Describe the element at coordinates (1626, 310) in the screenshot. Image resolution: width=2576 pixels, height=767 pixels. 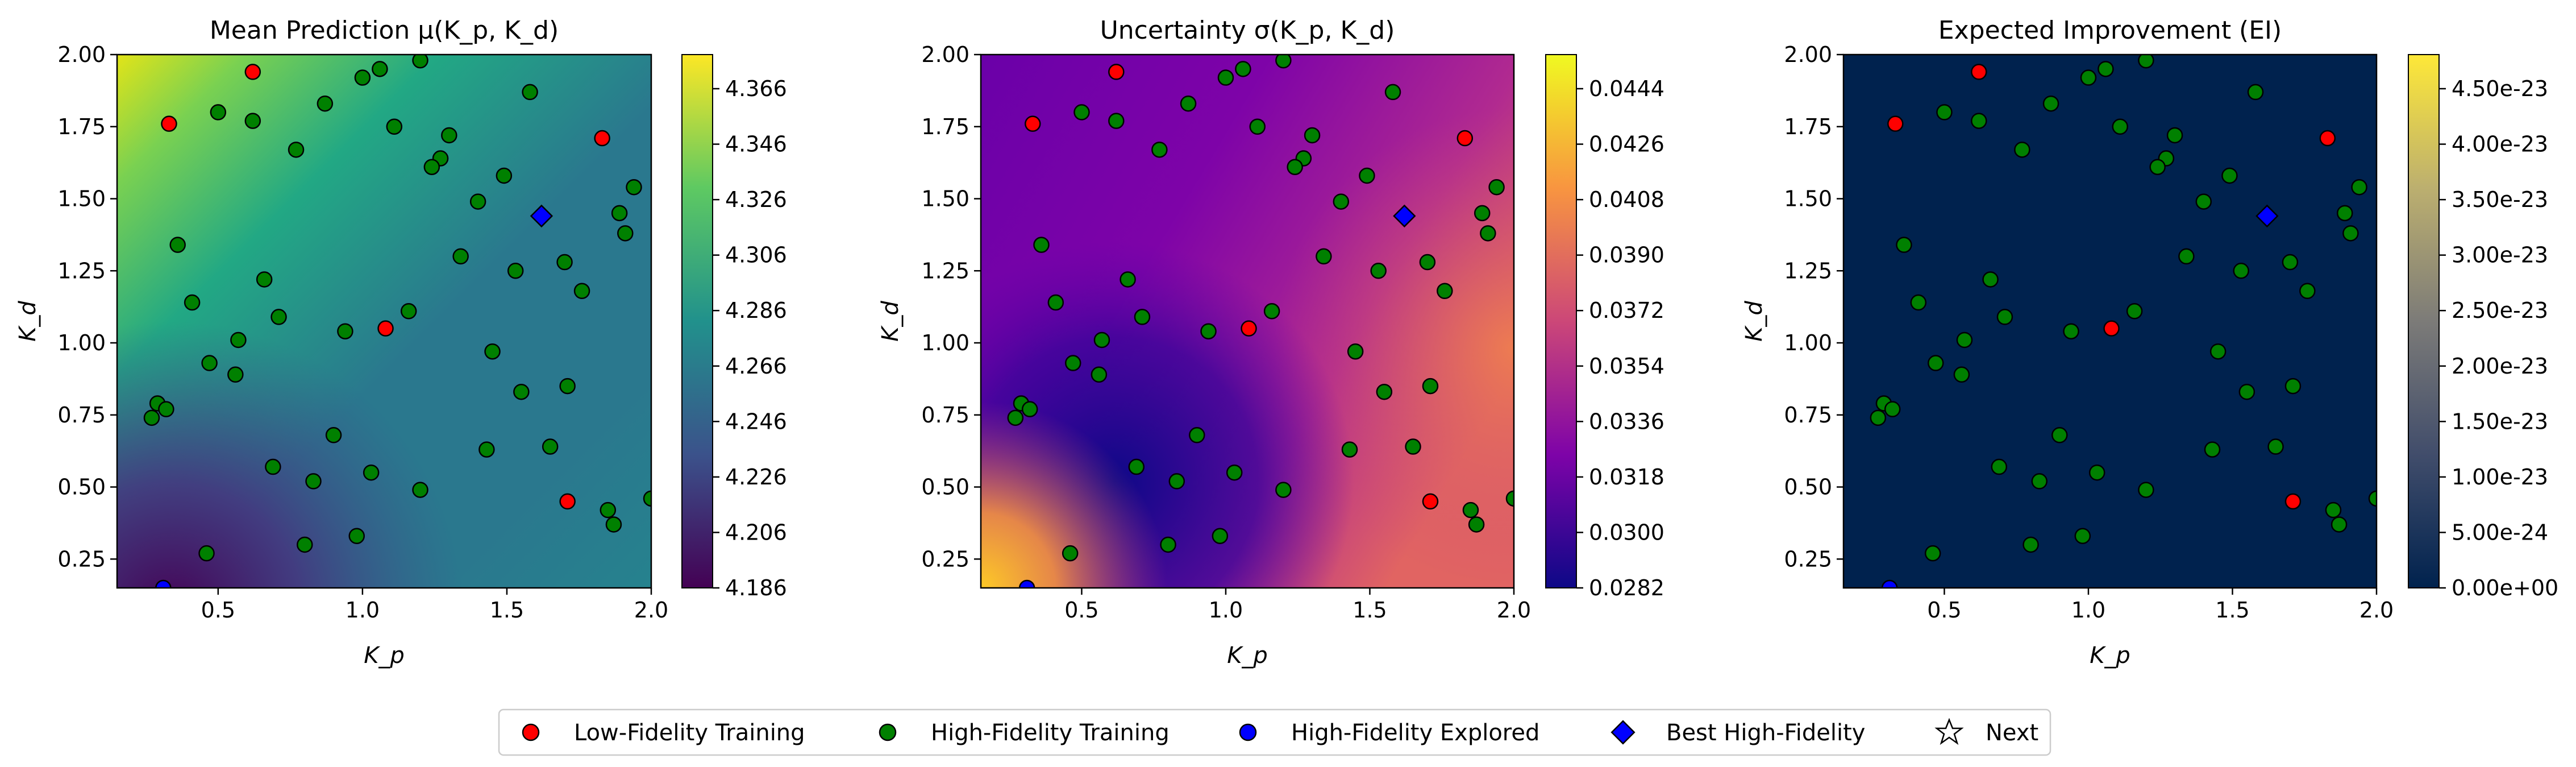
I see `colorbar-tick-label: 0.0372` at that location.